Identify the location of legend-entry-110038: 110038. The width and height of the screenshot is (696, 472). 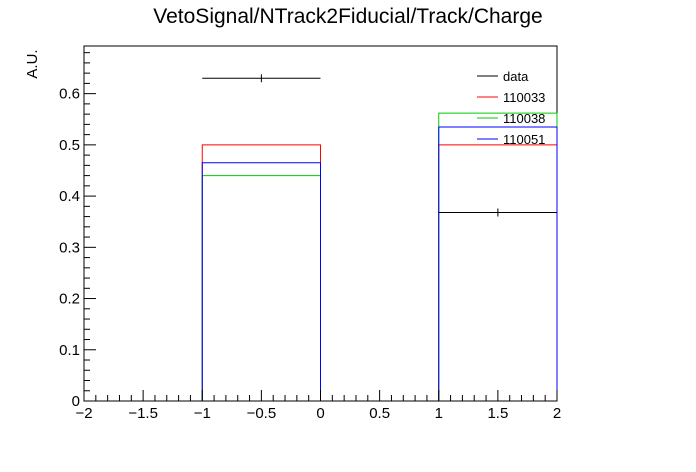
(511, 118).